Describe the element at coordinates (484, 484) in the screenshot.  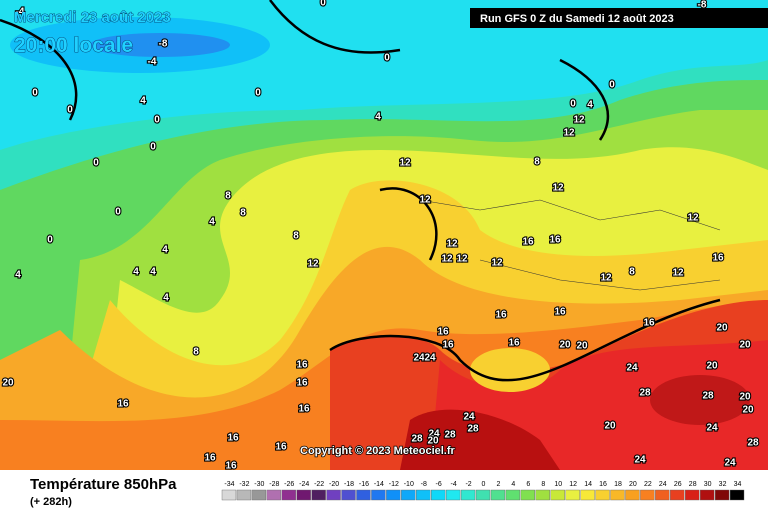
I see `legend-tick-label: 0` at that location.